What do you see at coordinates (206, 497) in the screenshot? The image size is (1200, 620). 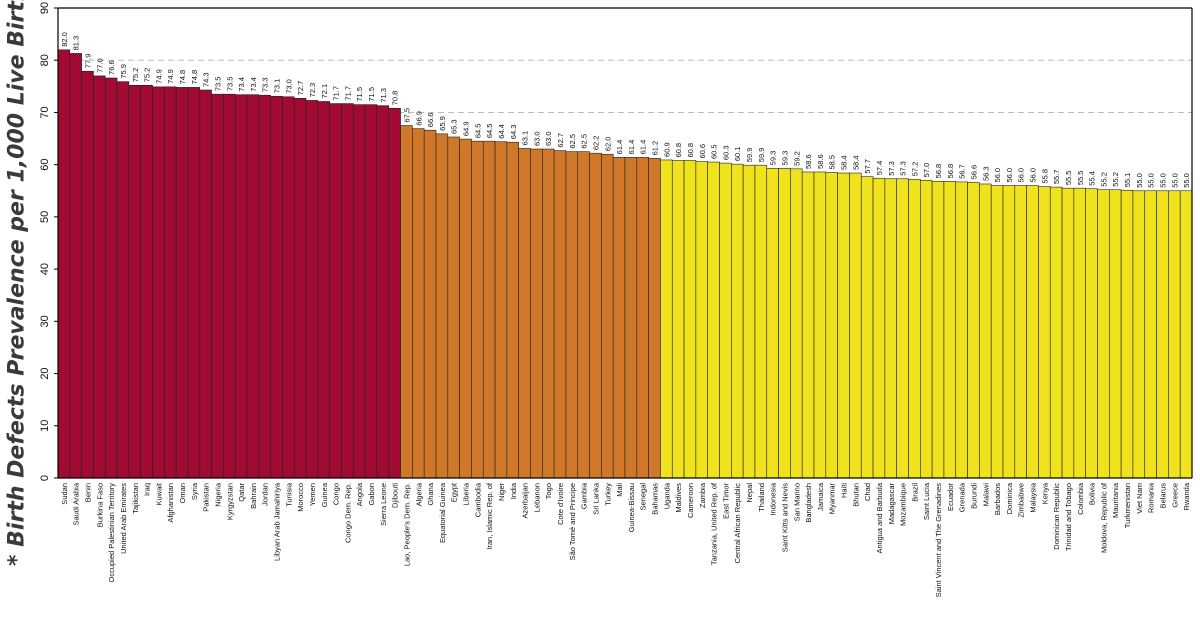 I see `x-tick-label: Pakistan` at bounding box center [206, 497].